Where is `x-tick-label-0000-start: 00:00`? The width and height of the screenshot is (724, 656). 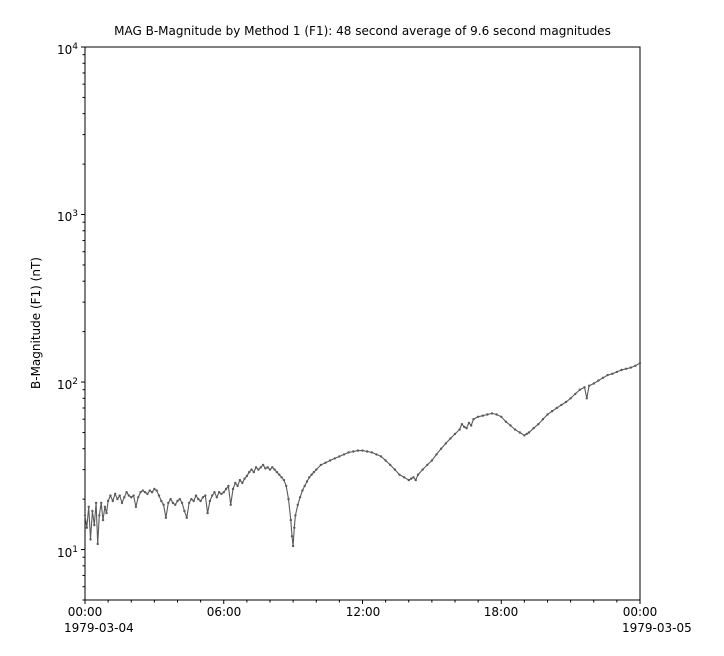
x-tick-label-0000-start: 00:00 is located at coordinates (85, 612).